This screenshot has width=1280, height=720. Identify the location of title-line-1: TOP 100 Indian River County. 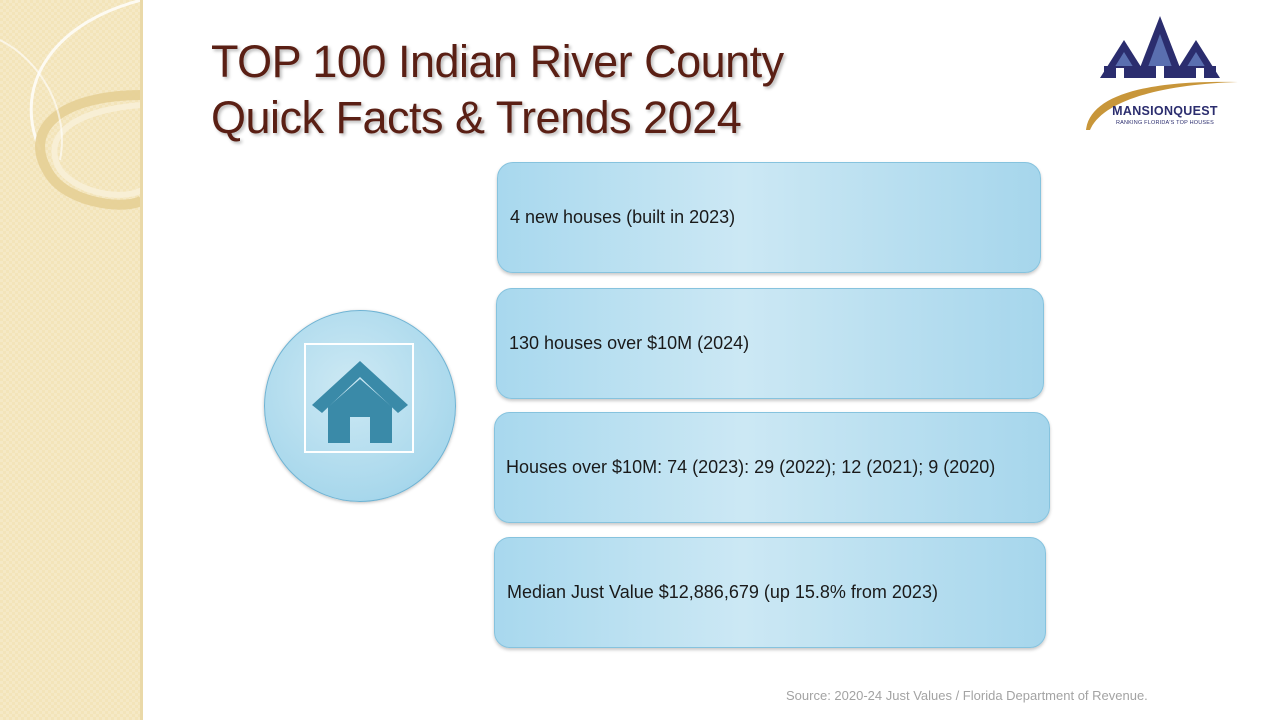
(497, 61).